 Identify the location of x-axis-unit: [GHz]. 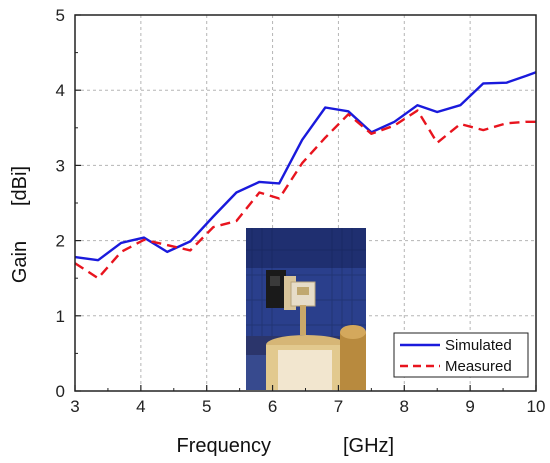
(368, 446).